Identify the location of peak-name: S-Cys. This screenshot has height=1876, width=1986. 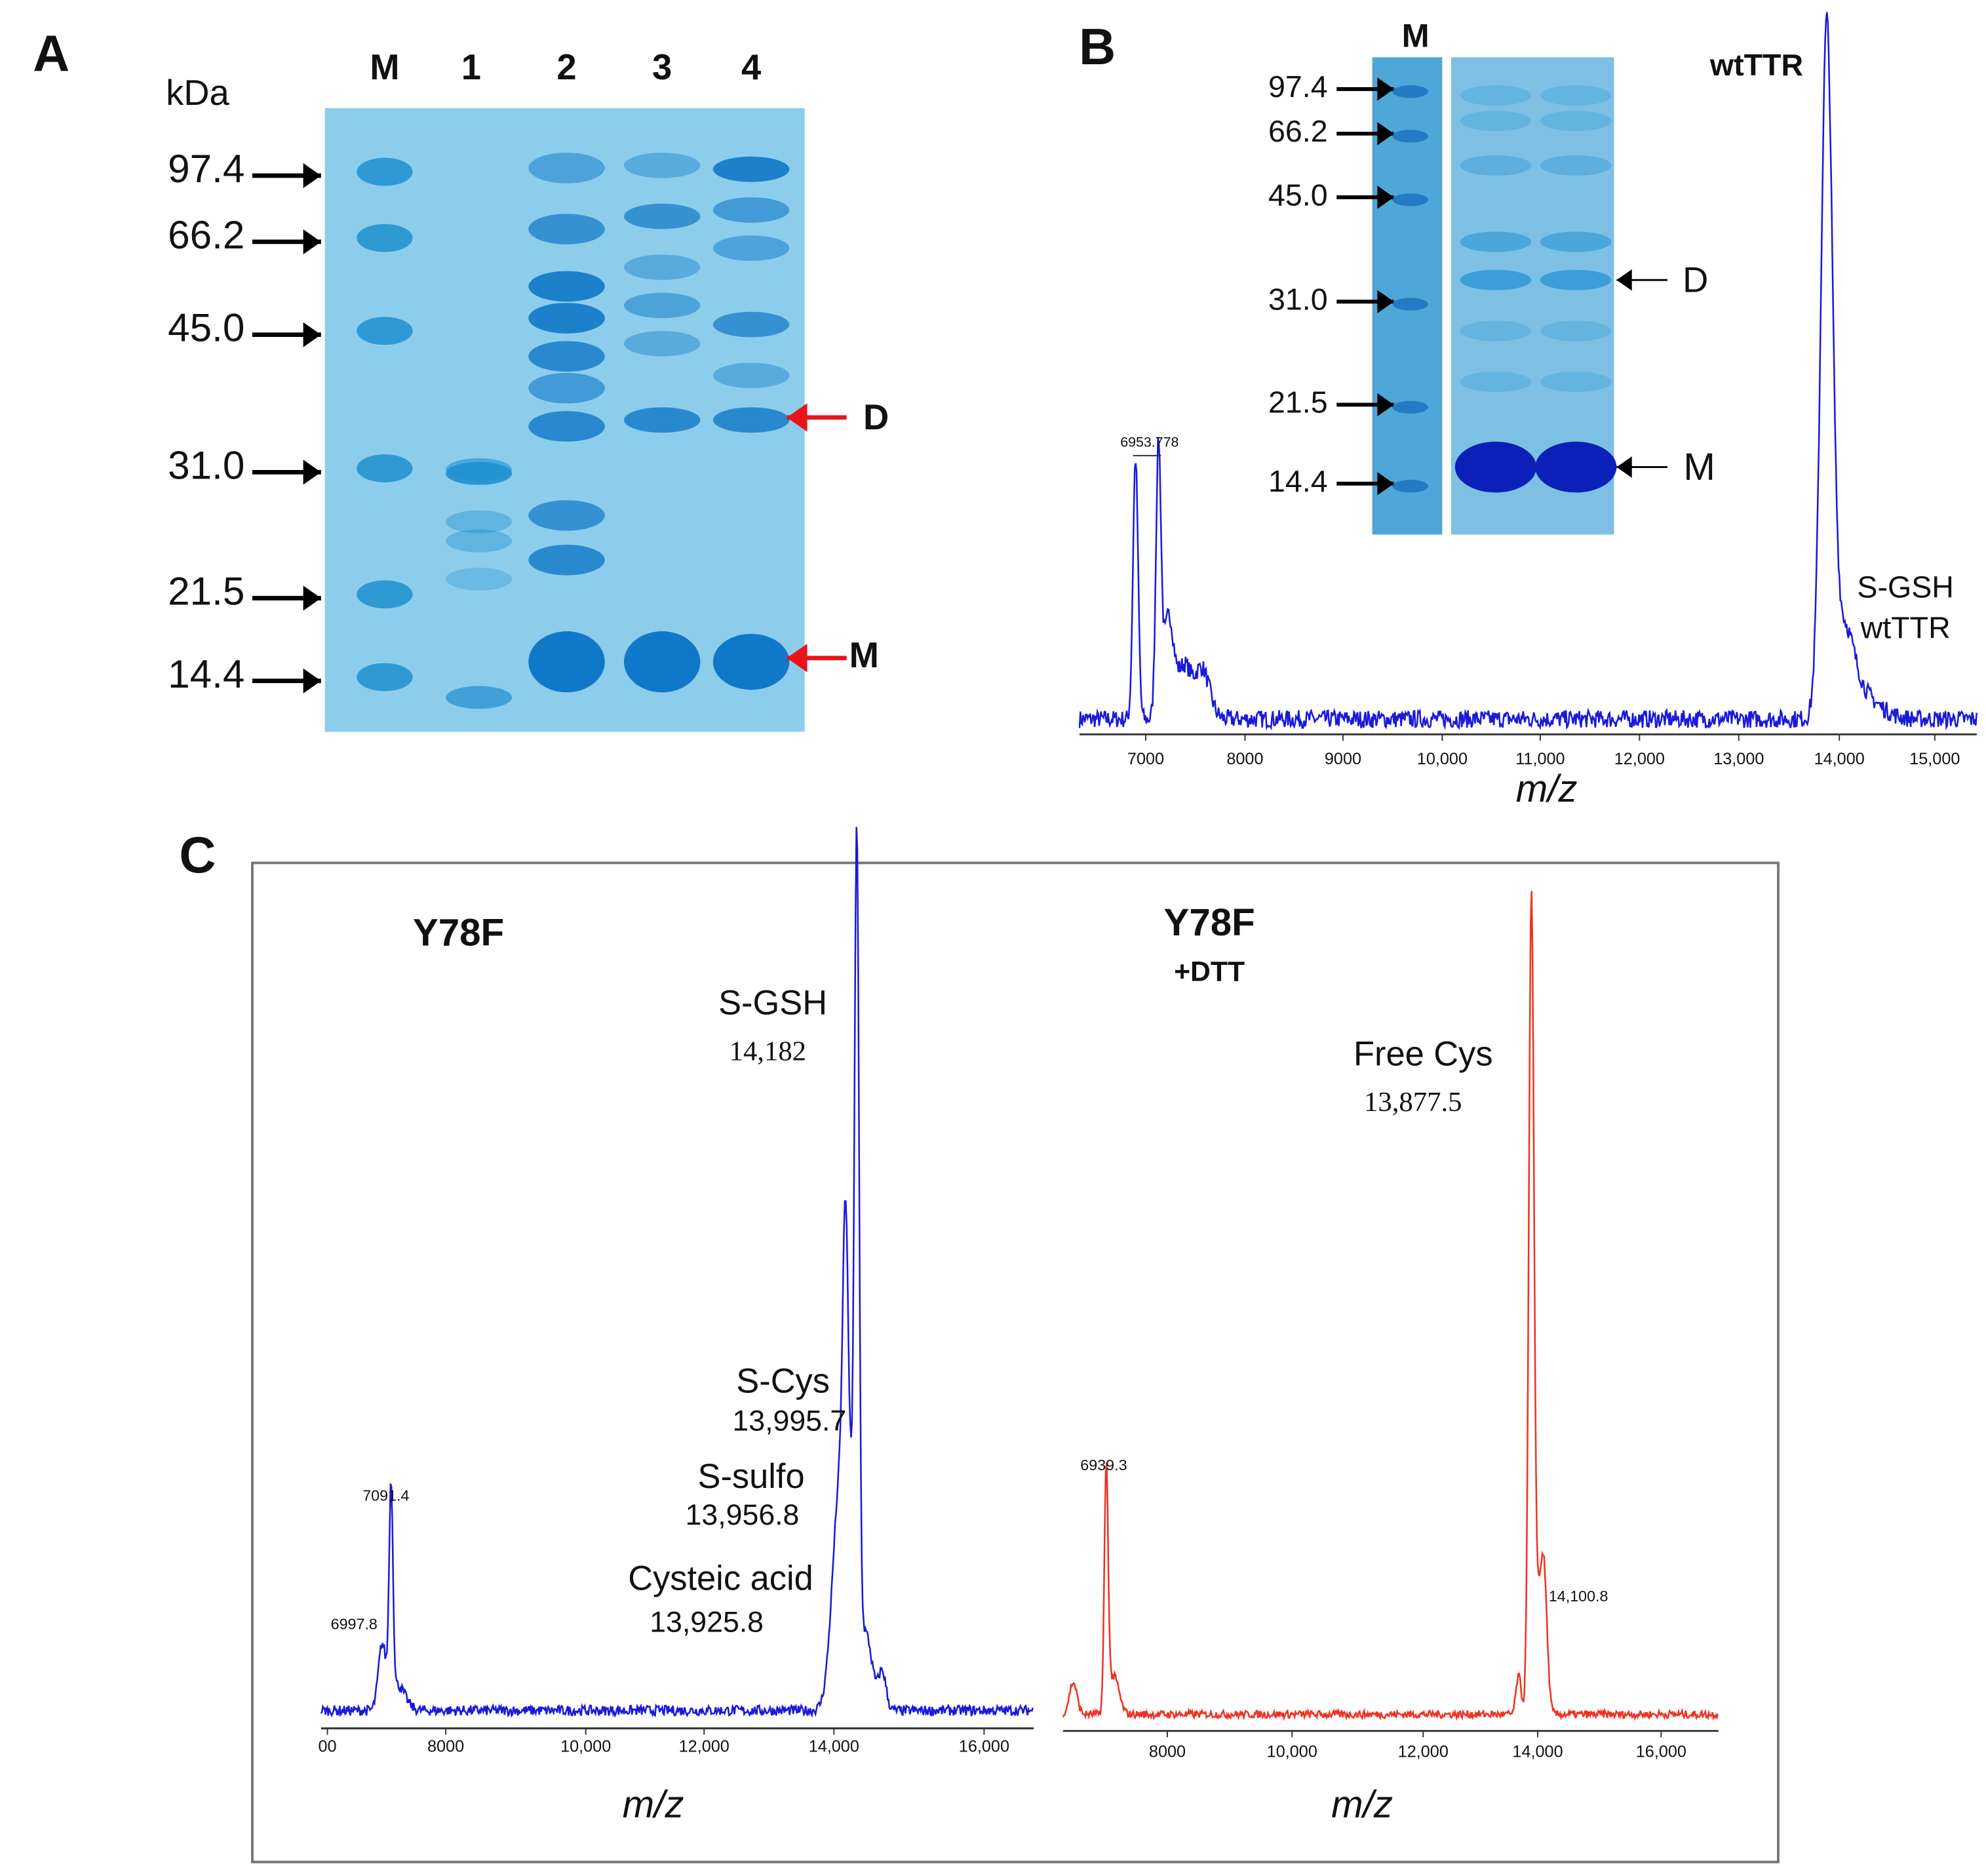
(783, 1381).